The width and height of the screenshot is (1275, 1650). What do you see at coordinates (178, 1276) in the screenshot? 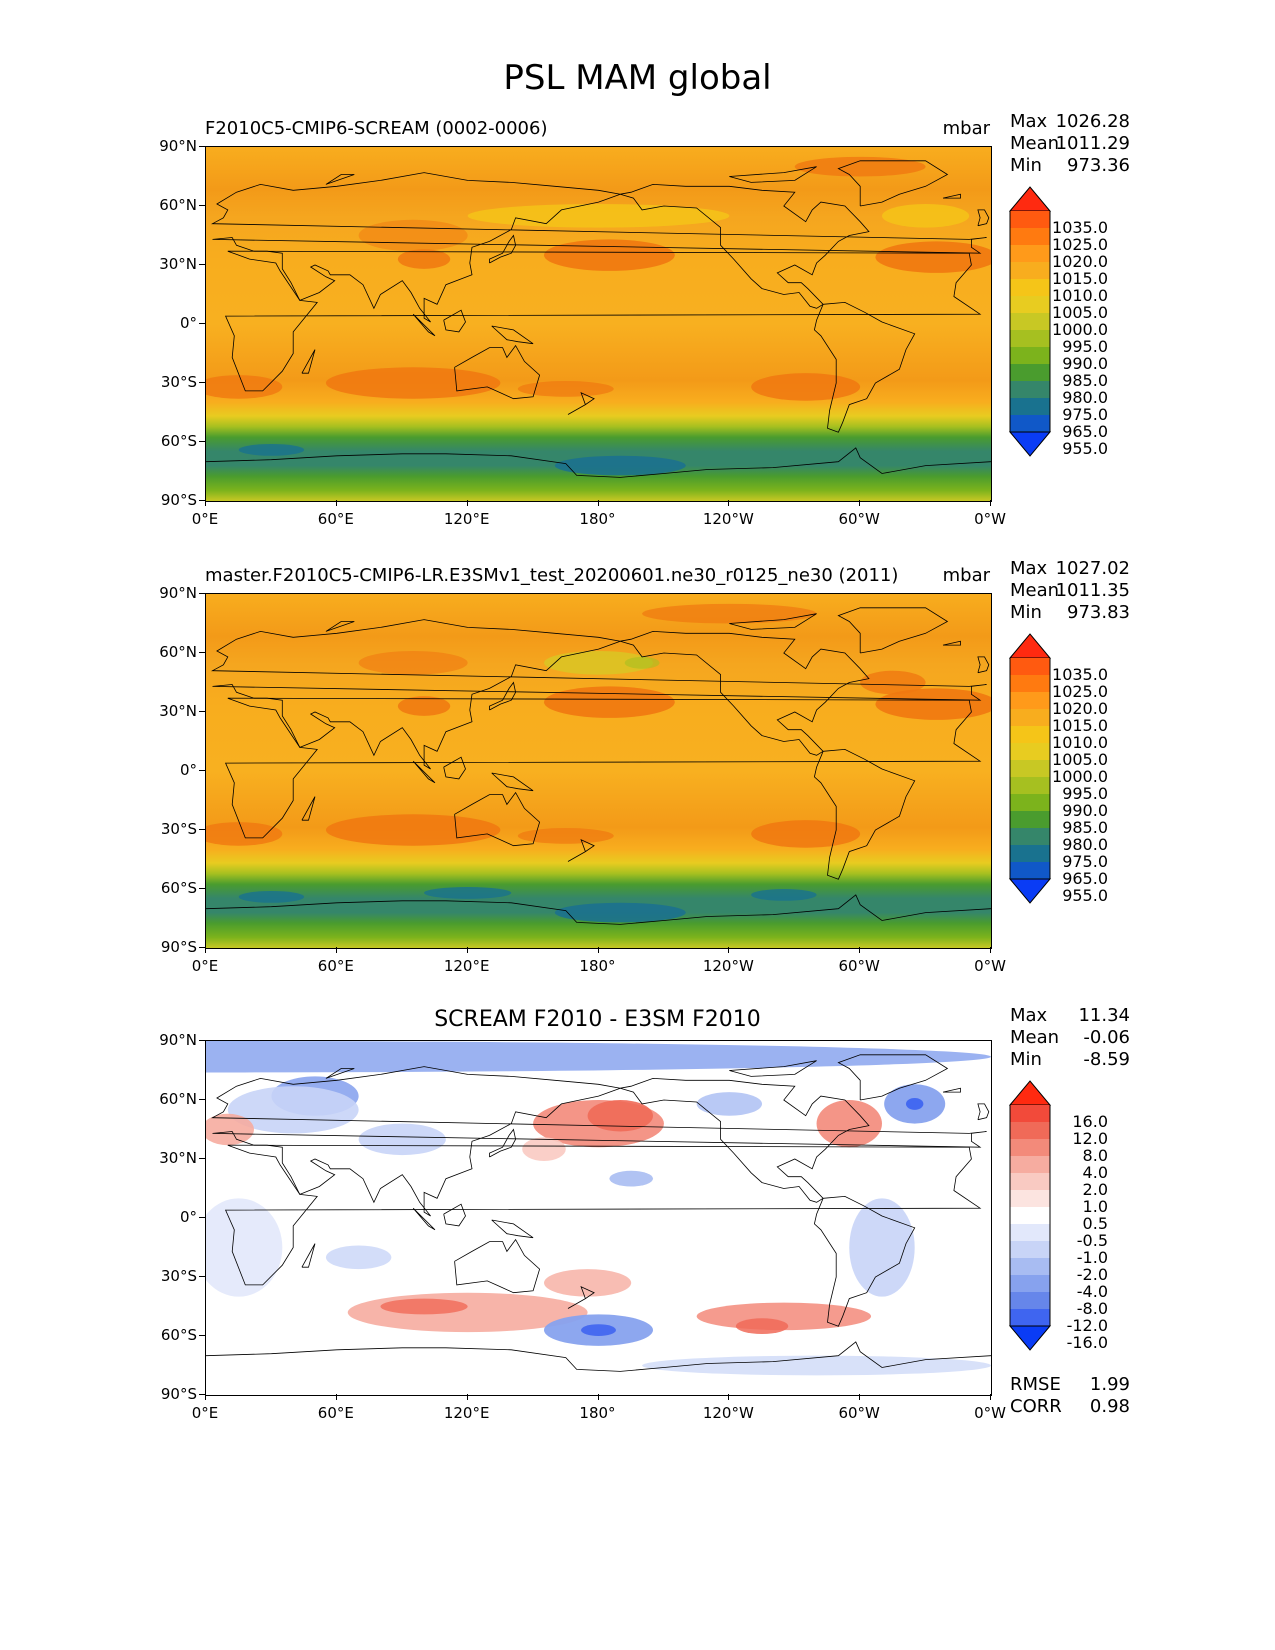
I see `y-tick-label: 30°S` at bounding box center [178, 1276].